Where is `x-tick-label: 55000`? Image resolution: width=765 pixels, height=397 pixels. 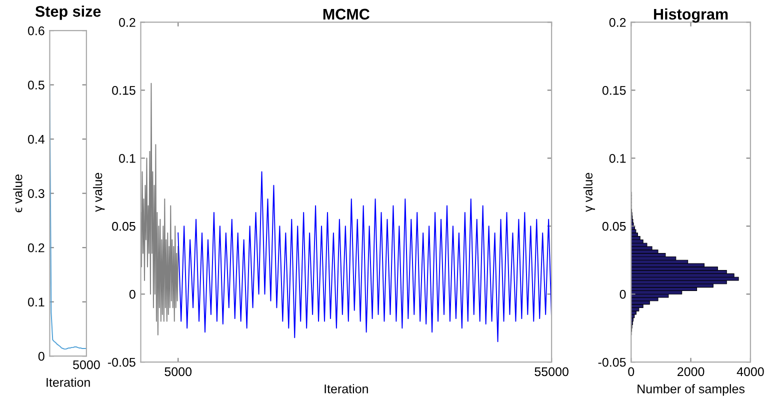
x-tick-label: 55000 is located at coordinates (551, 371).